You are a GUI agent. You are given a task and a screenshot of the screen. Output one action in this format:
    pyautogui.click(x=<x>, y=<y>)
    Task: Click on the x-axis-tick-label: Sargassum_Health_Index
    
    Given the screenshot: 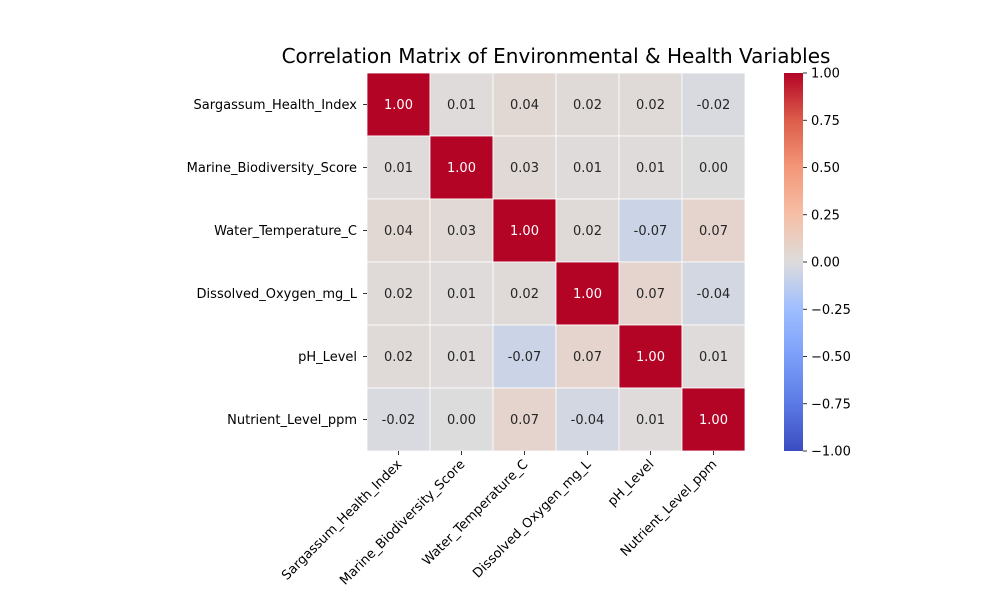 What is the action you would take?
    pyautogui.click(x=342, y=520)
    